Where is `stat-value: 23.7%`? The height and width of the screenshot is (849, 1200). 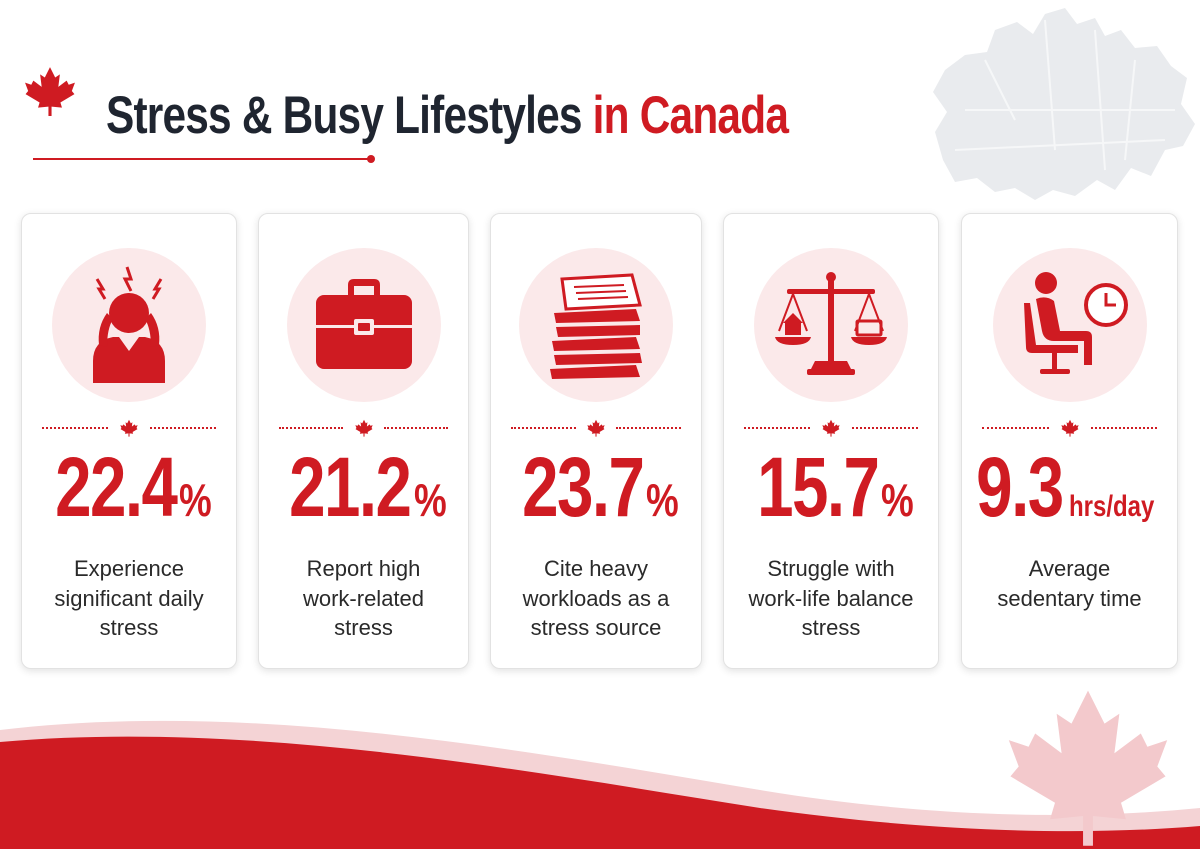
stat-value: 23.7% is located at coordinates (596, 499).